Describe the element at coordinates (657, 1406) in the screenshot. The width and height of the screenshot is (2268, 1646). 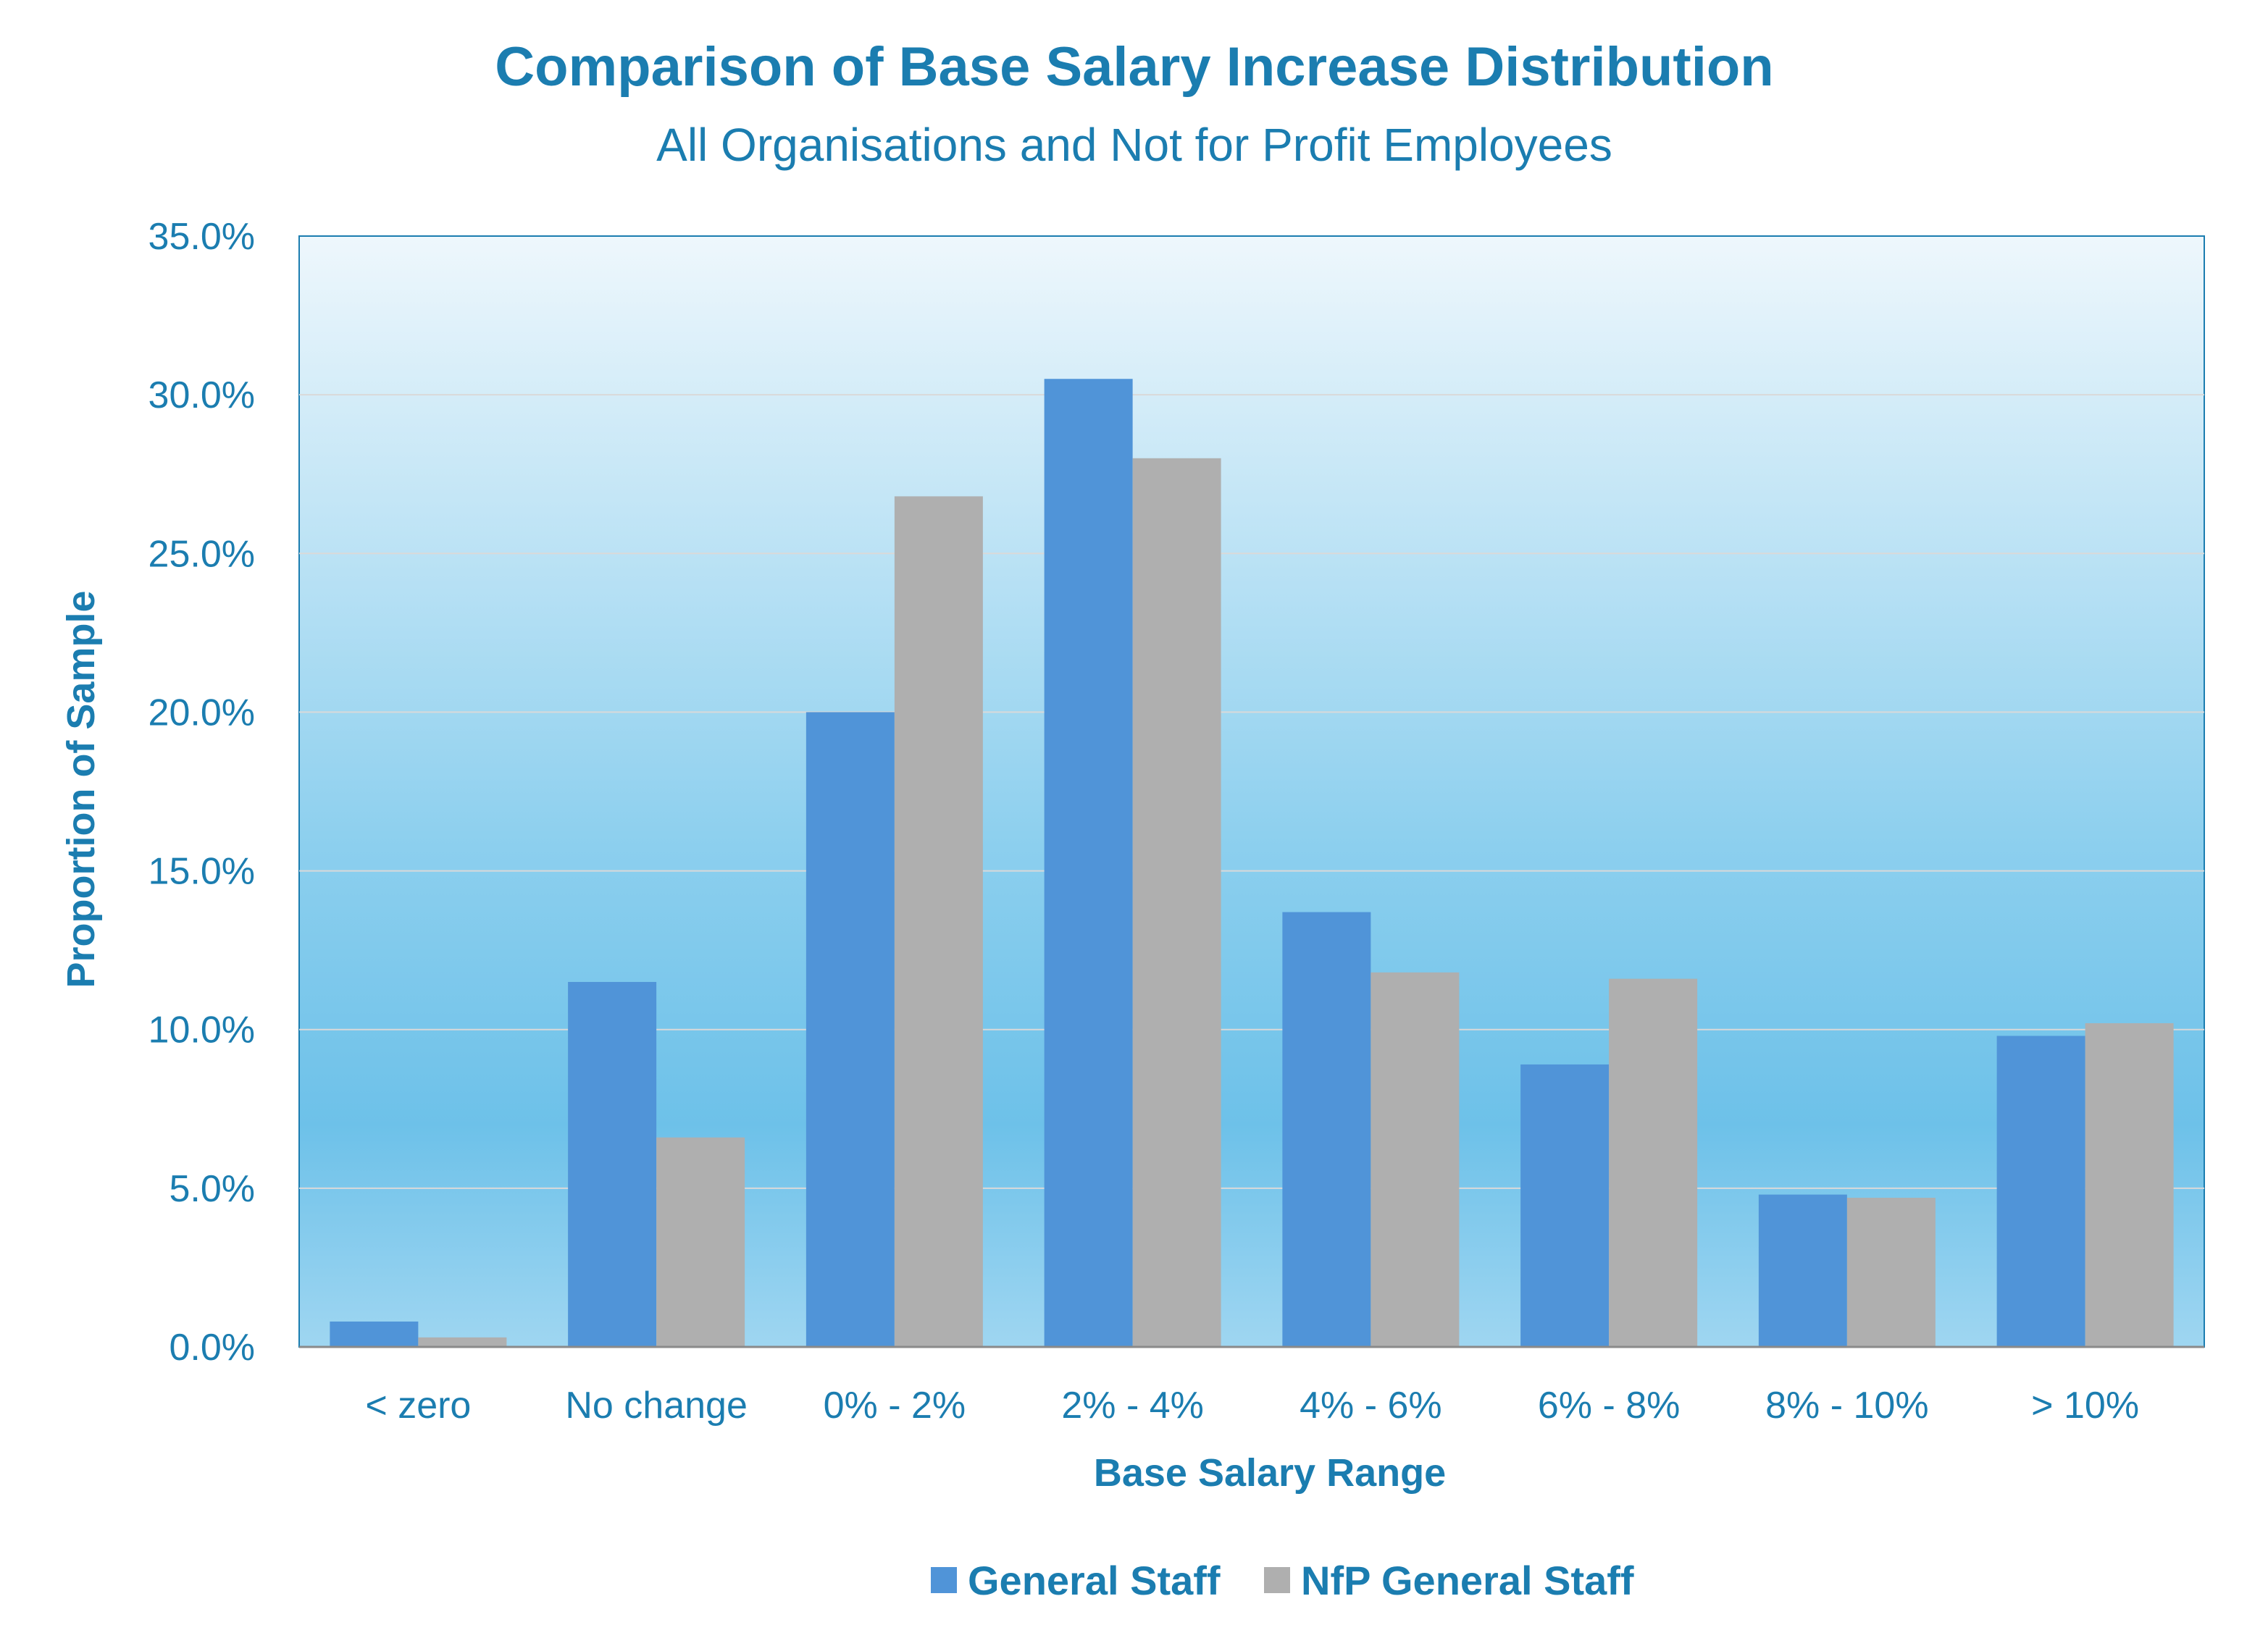
I see `x-tick-label: No change` at that location.